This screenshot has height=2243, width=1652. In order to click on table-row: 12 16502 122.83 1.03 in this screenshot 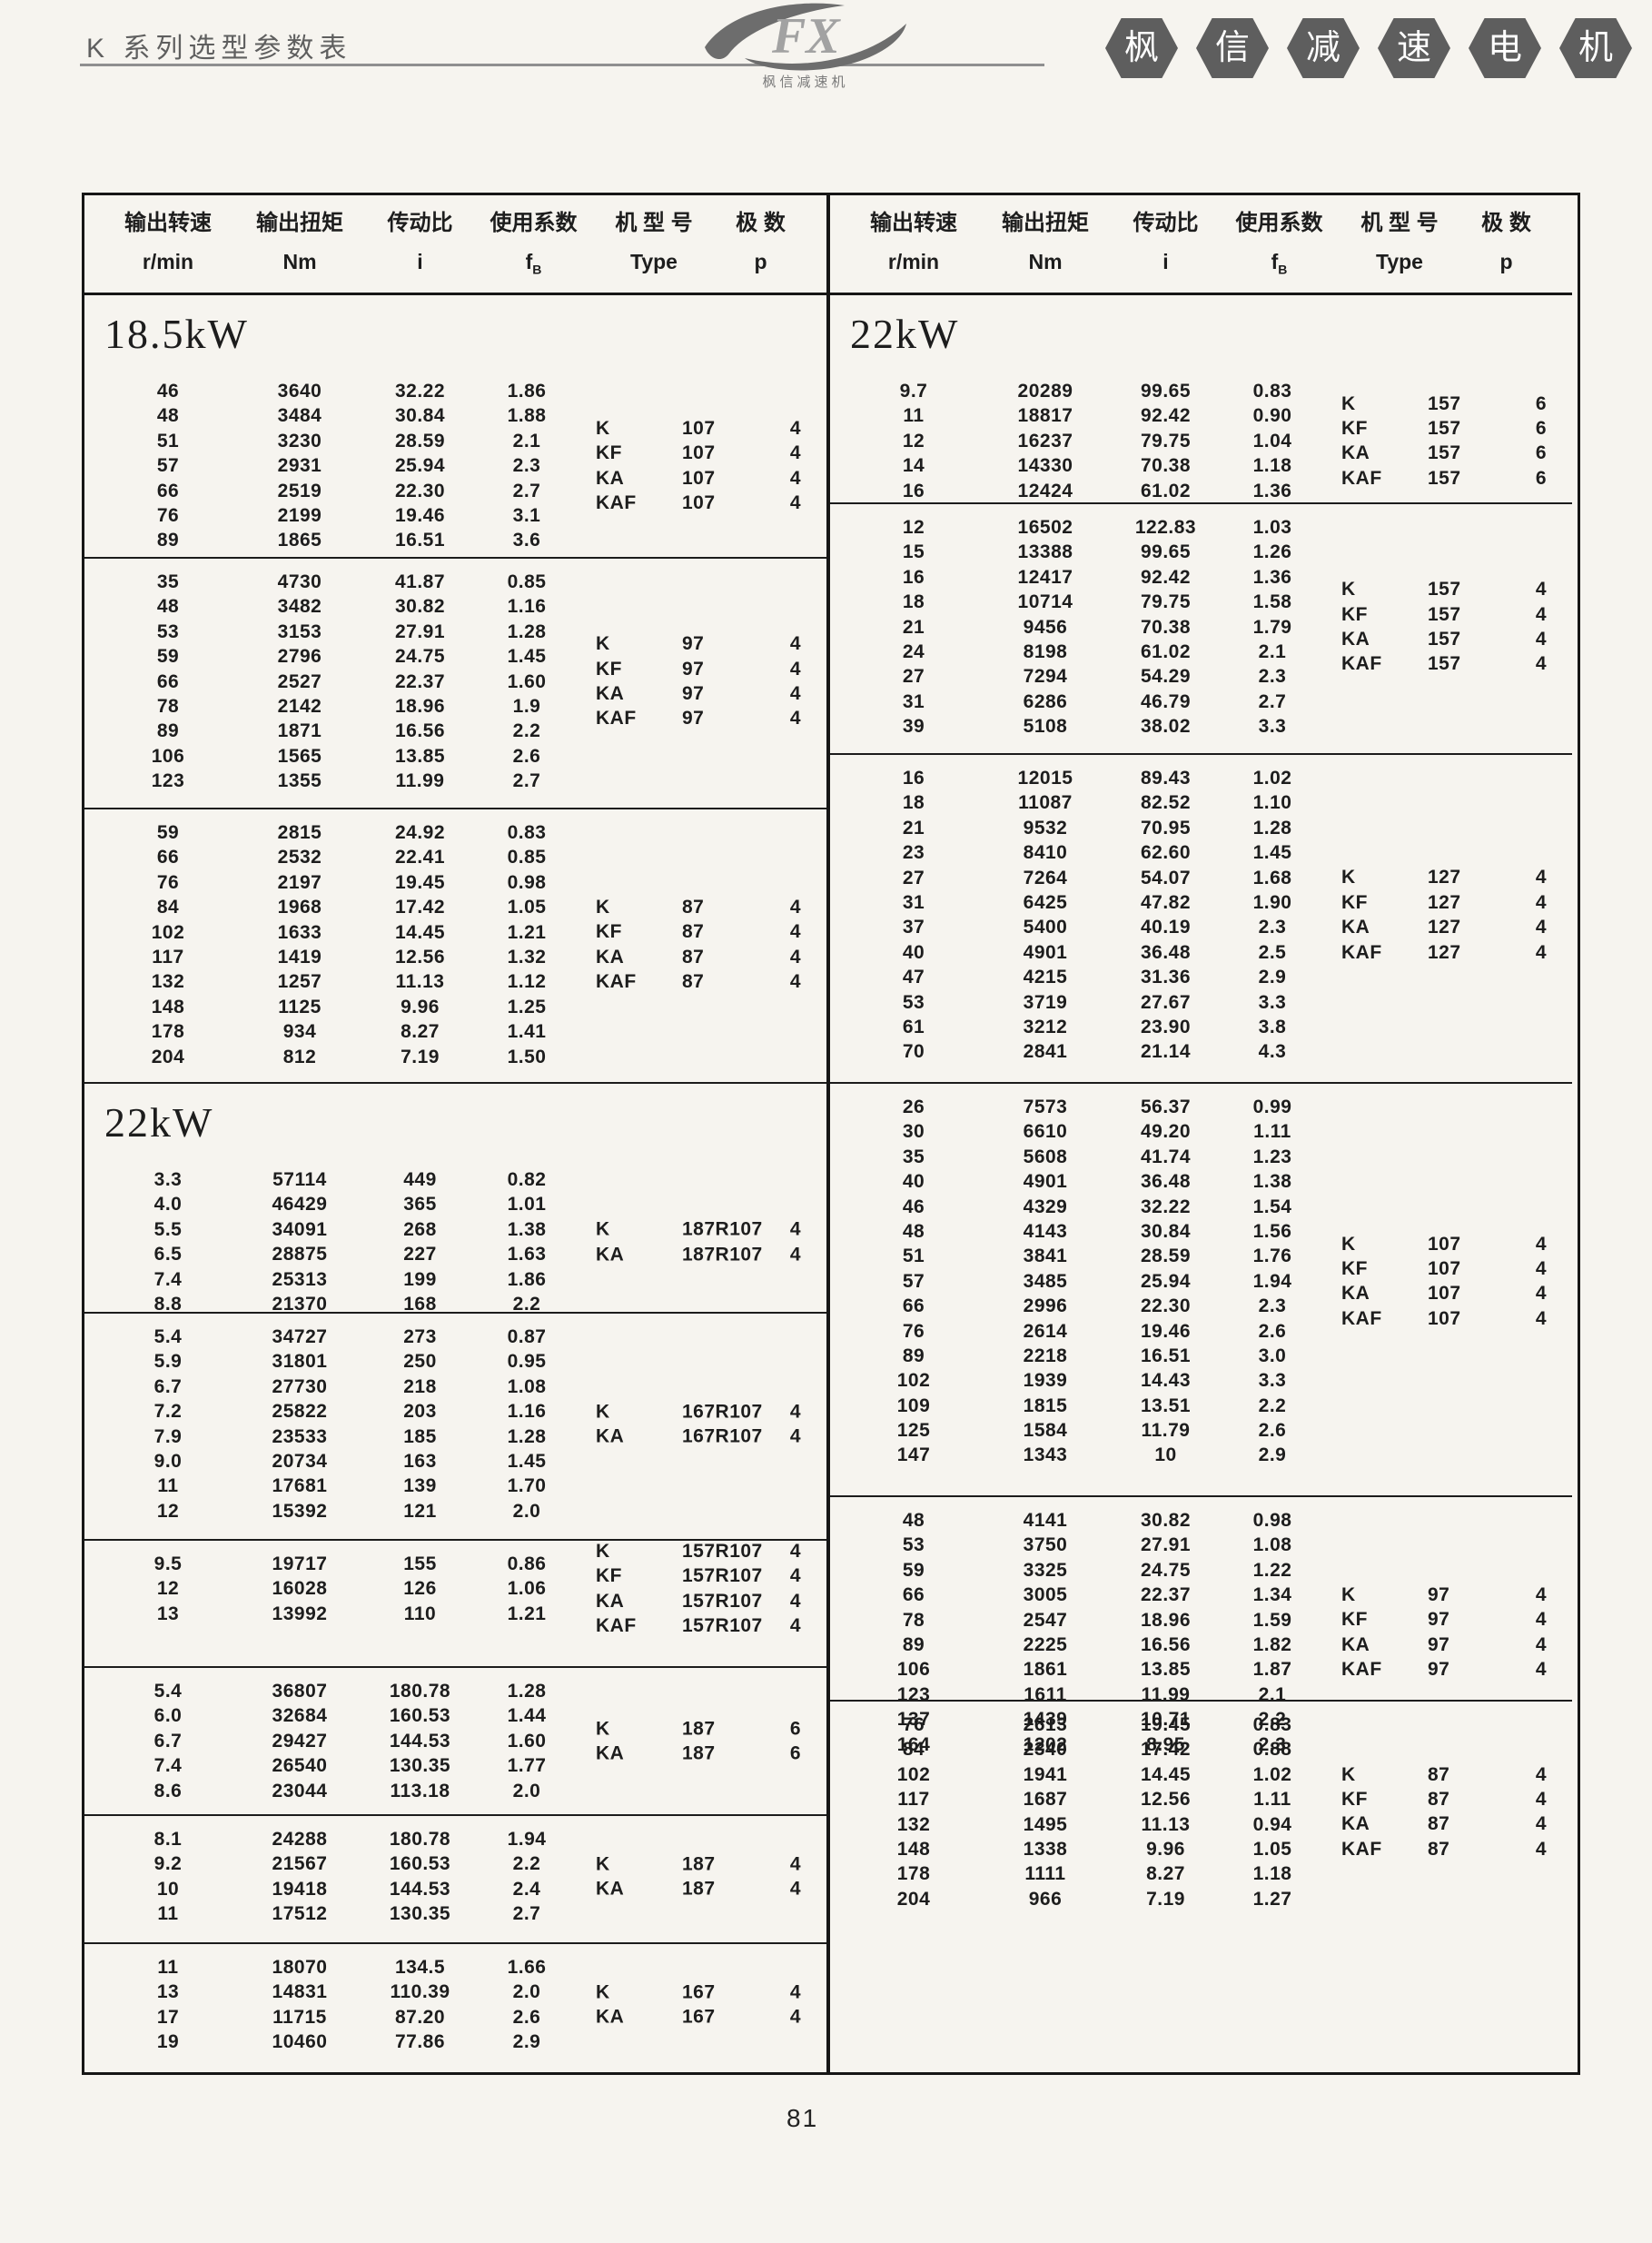, I will do `click(1201, 527)`.